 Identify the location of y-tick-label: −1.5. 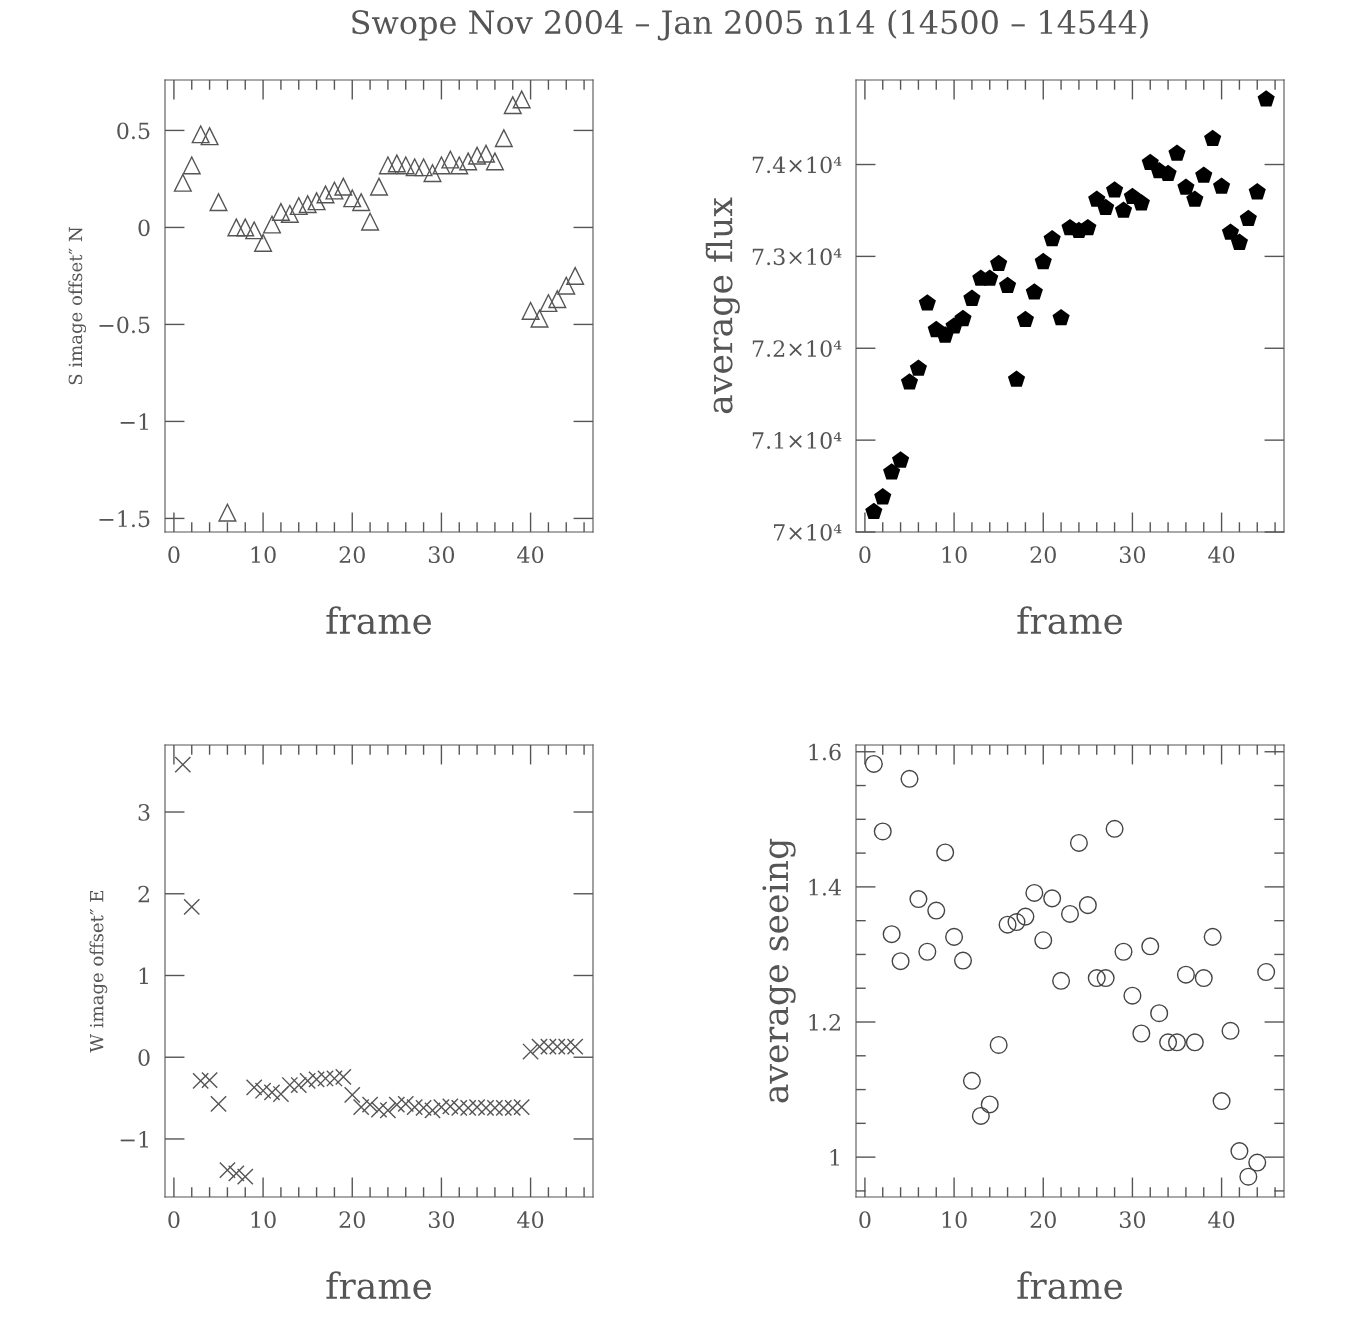
(124, 519).